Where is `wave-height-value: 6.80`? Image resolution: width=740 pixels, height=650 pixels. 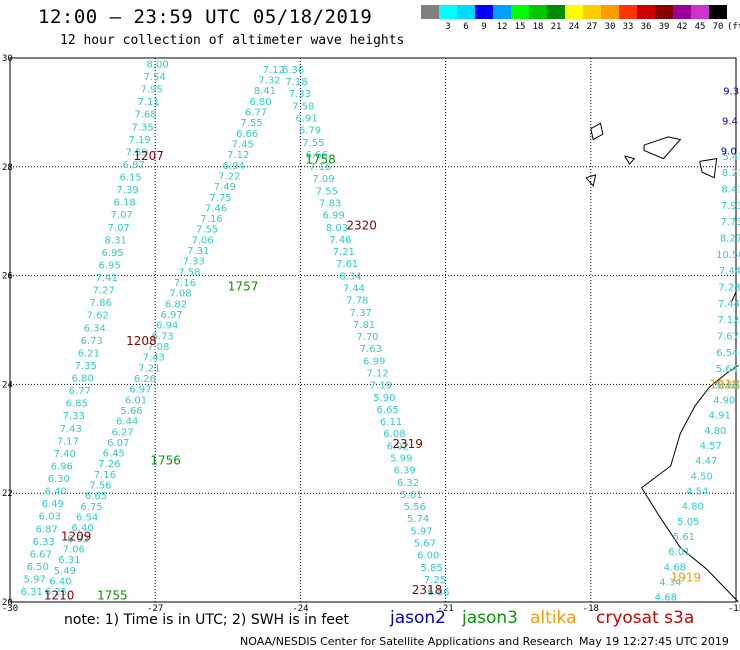
wave-height-value: 6.80 is located at coordinates (260, 102).